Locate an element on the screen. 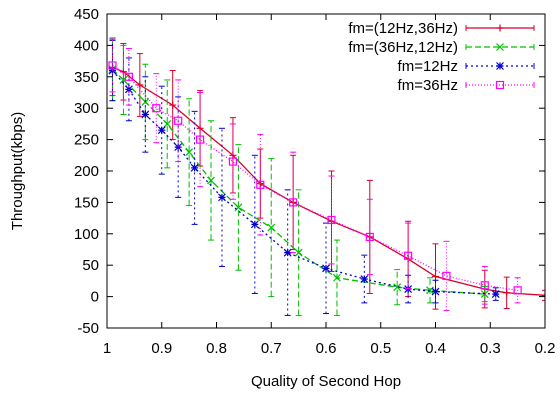 The image size is (560, 394). legend-item-1: fm=(12Hz,36Hz) is located at coordinates (441, 28).